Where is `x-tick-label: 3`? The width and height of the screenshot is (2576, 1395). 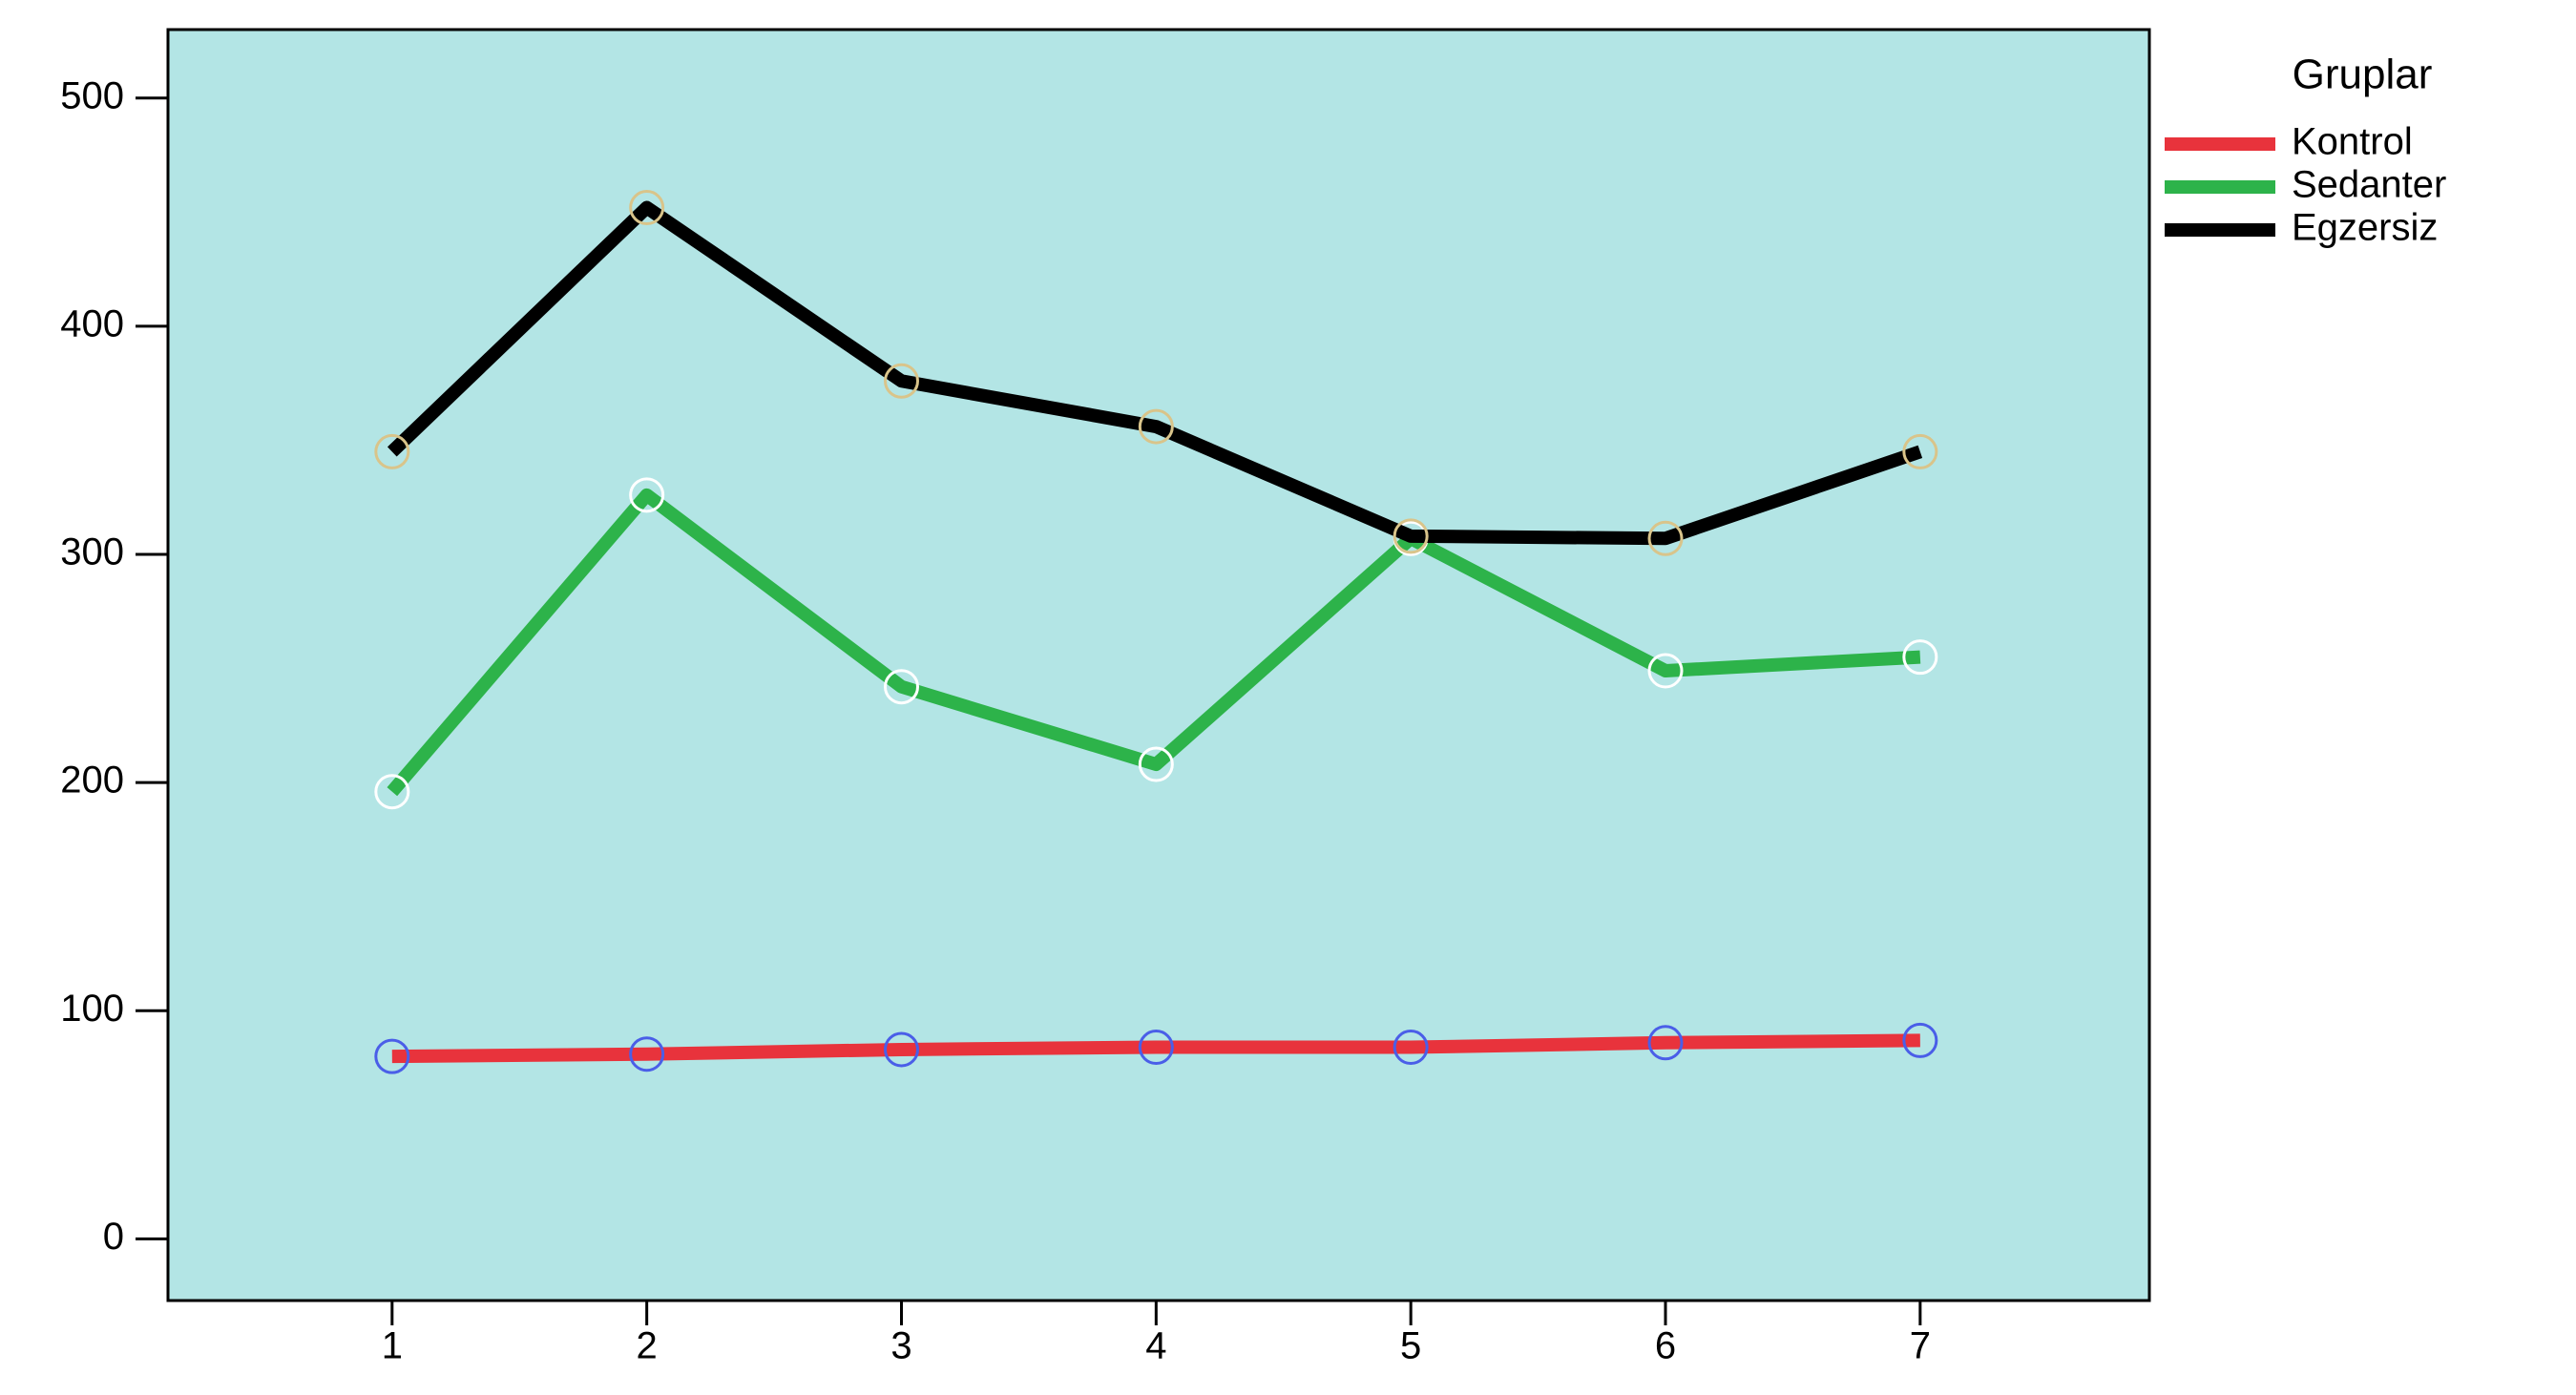
x-tick-label: 3 is located at coordinates (900, 1346).